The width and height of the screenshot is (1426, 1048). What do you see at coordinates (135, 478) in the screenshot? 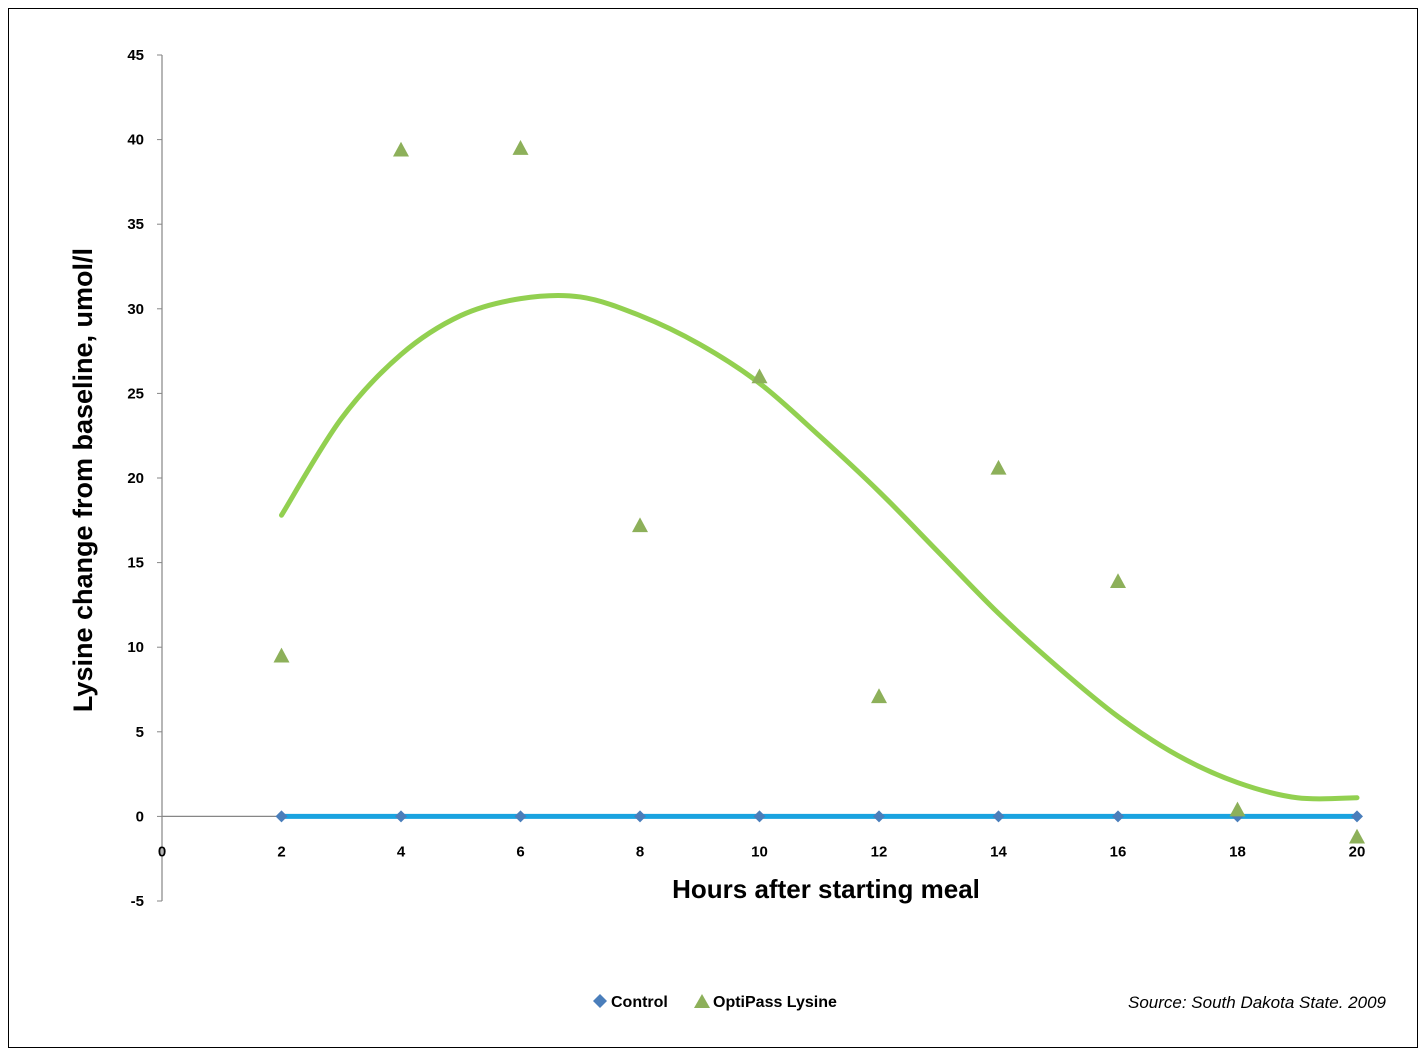
I see `y-tick-label: 20` at bounding box center [135, 478].